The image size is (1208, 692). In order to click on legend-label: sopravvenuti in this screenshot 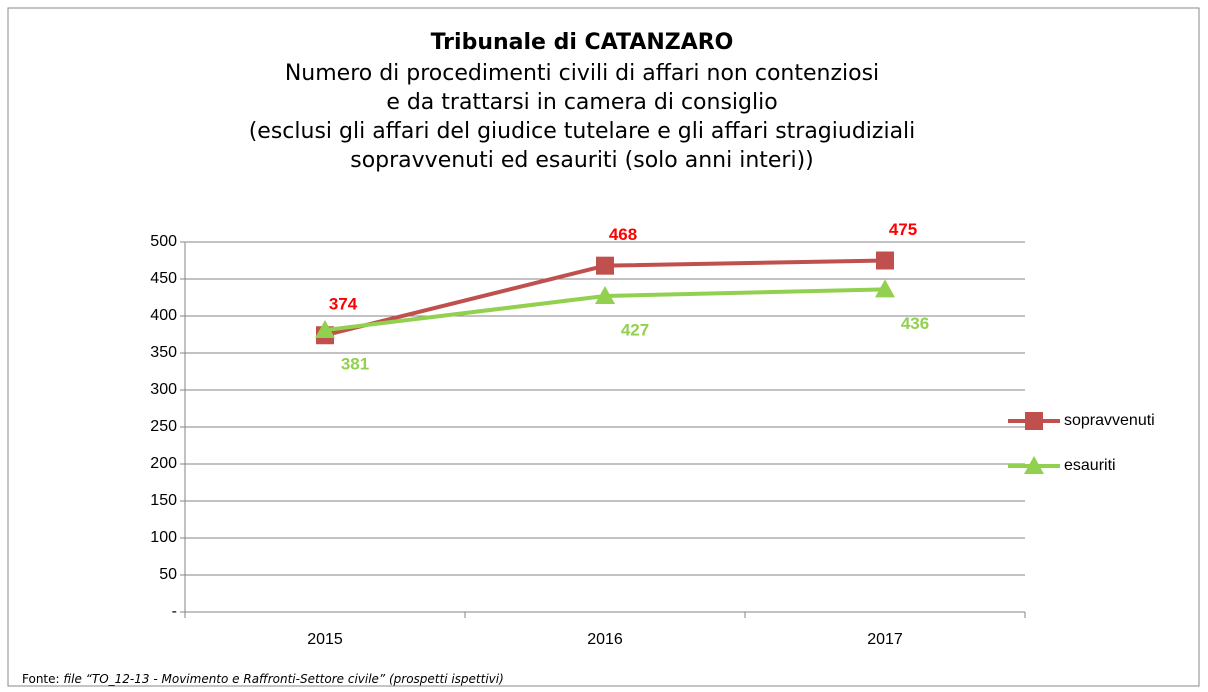, I will do `click(1109, 420)`.